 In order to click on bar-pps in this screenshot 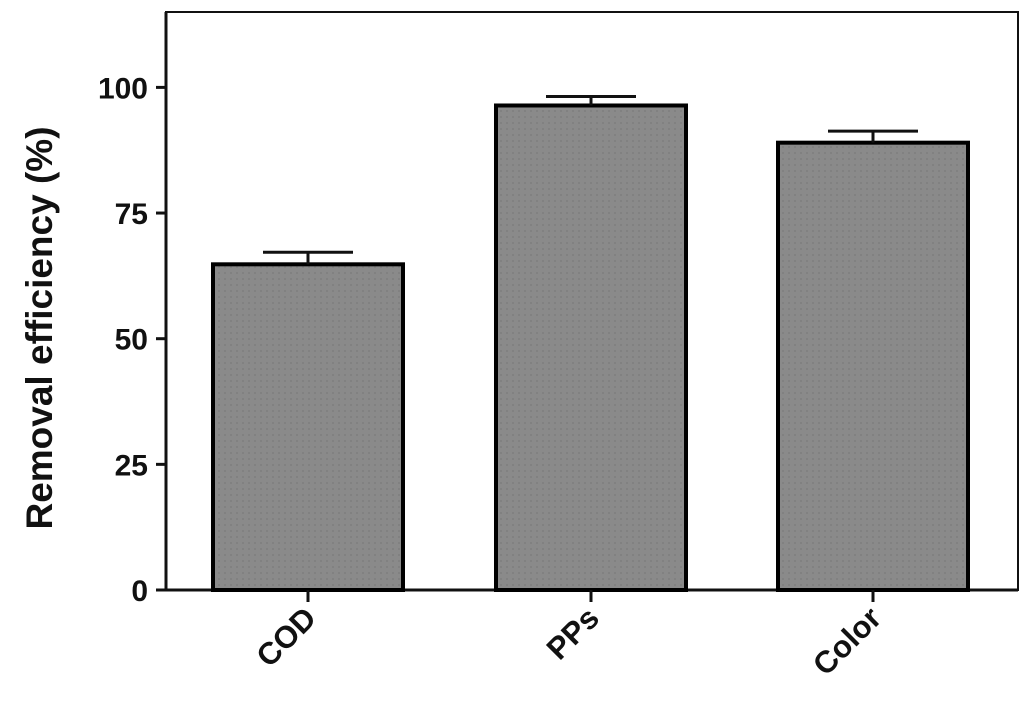, I will do `click(591, 347)`.